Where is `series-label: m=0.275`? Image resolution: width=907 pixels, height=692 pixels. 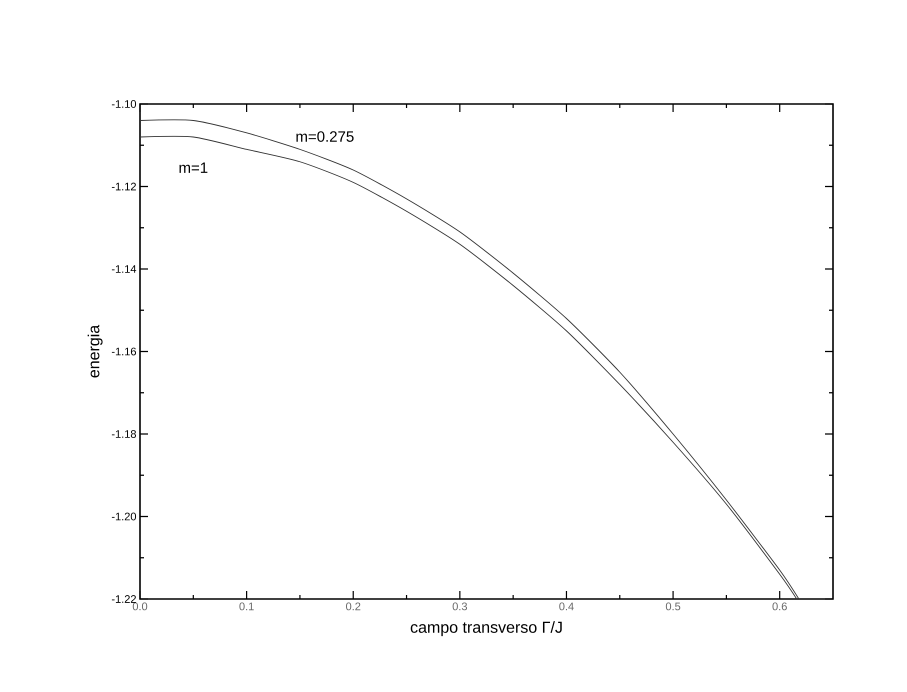
series-label: m=0.275 is located at coordinates (325, 136).